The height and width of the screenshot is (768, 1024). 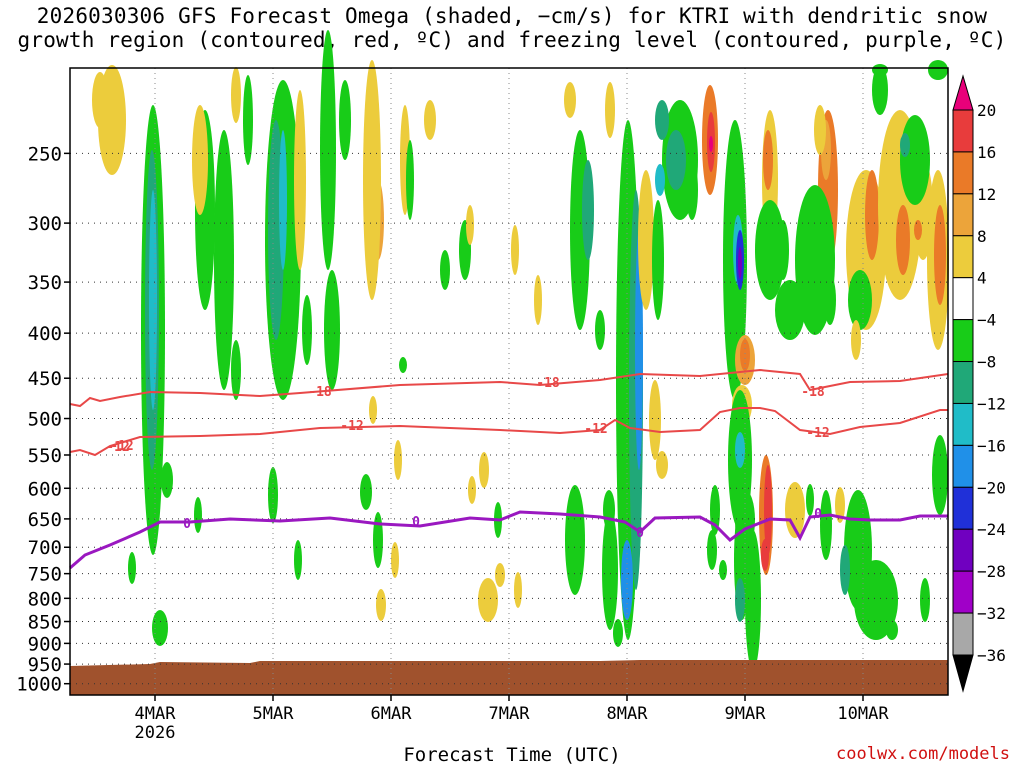 What do you see at coordinates (986, 194) in the screenshot?
I see `colorbar-label: 12` at bounding box center [986, 194].